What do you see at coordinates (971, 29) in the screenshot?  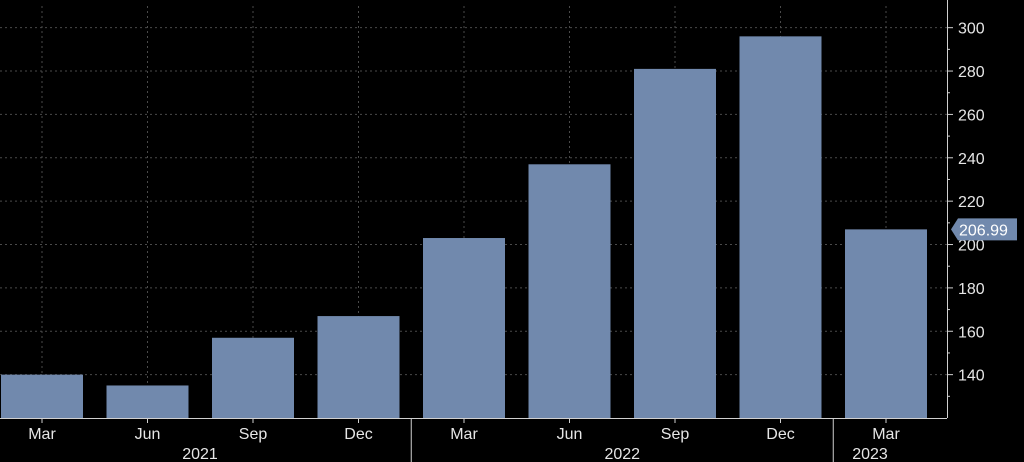 I see `y-tick-label: 300` at bounding box center [971, 29].